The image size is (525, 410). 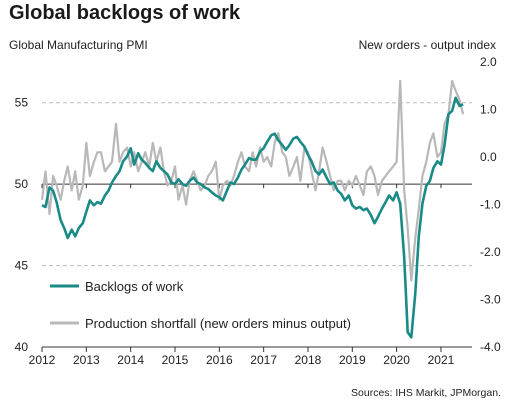 What do you see at coordinates (441, 360) in the screenshot?
I see `x-tick-label: 2021` at bounding box center [441, 360].